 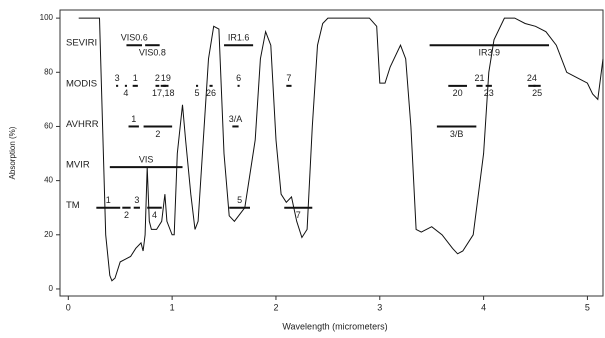 I want to click on x-axis-label: Wavelength (micrometers), so click(x=334, y=326).